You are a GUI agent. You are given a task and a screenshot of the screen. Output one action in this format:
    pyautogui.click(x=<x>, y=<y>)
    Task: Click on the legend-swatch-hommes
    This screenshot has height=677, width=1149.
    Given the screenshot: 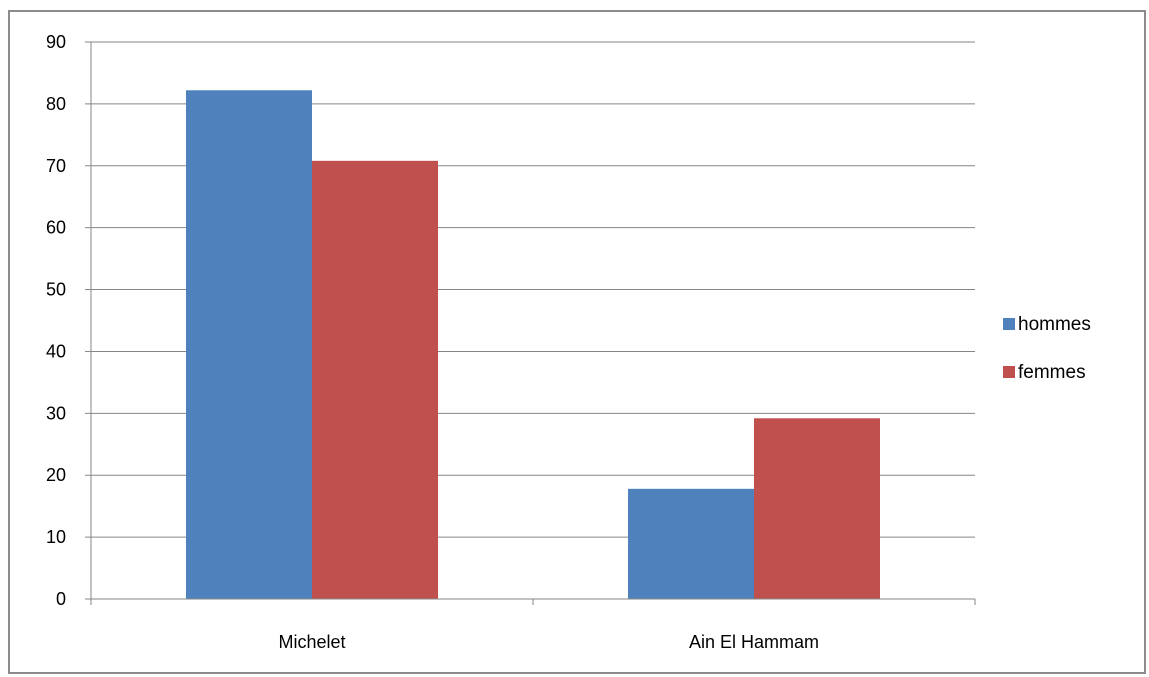 What is the action you would take?
    pyautogui.click(x=1009, y=324)
    